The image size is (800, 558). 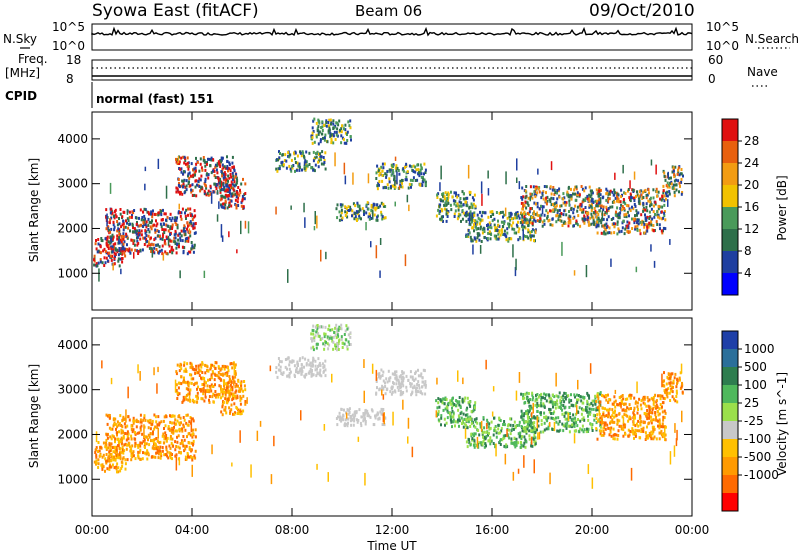 I want to click on colorbar-swatch, so click(x=730, y=196).